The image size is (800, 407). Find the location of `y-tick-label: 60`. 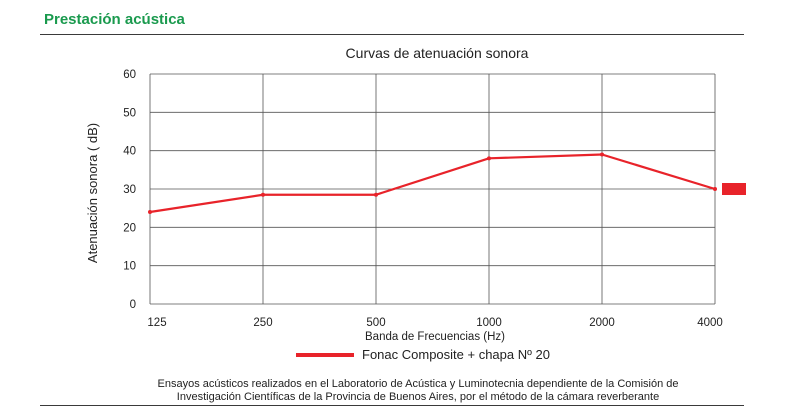

y-tick-label: 60 is located at coordinates (129, 75).